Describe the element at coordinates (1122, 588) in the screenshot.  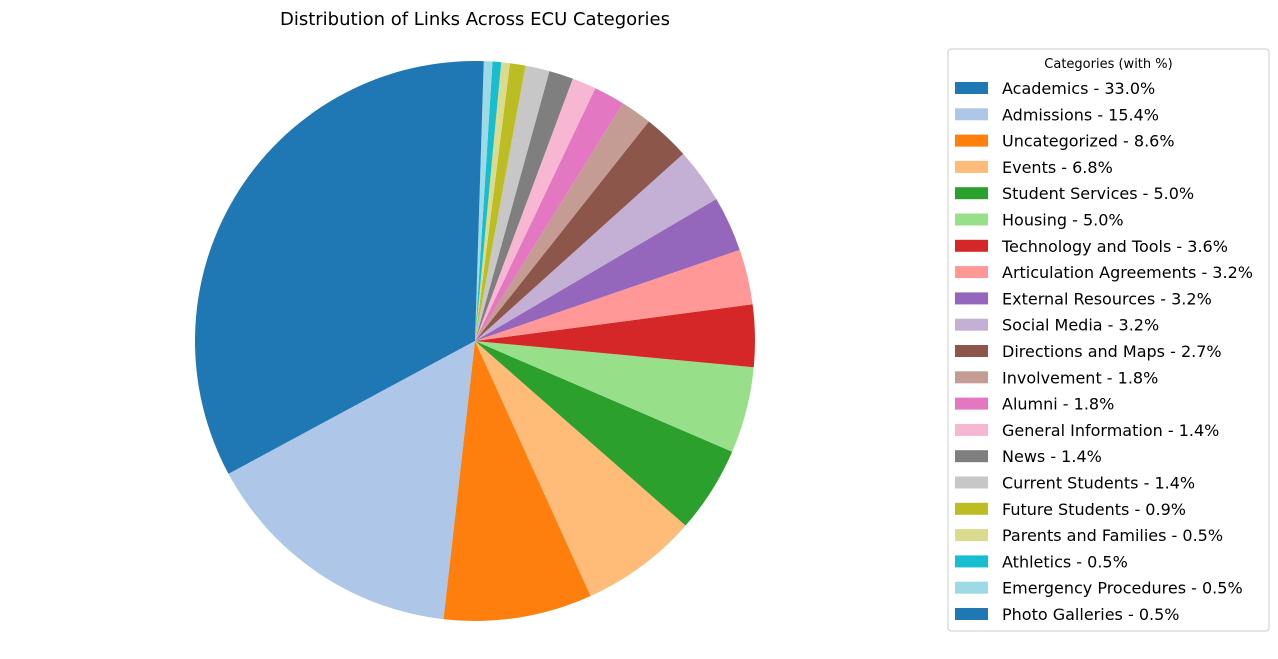
I see `legend-label: Emergency Procedures - 0.5%` at that location.